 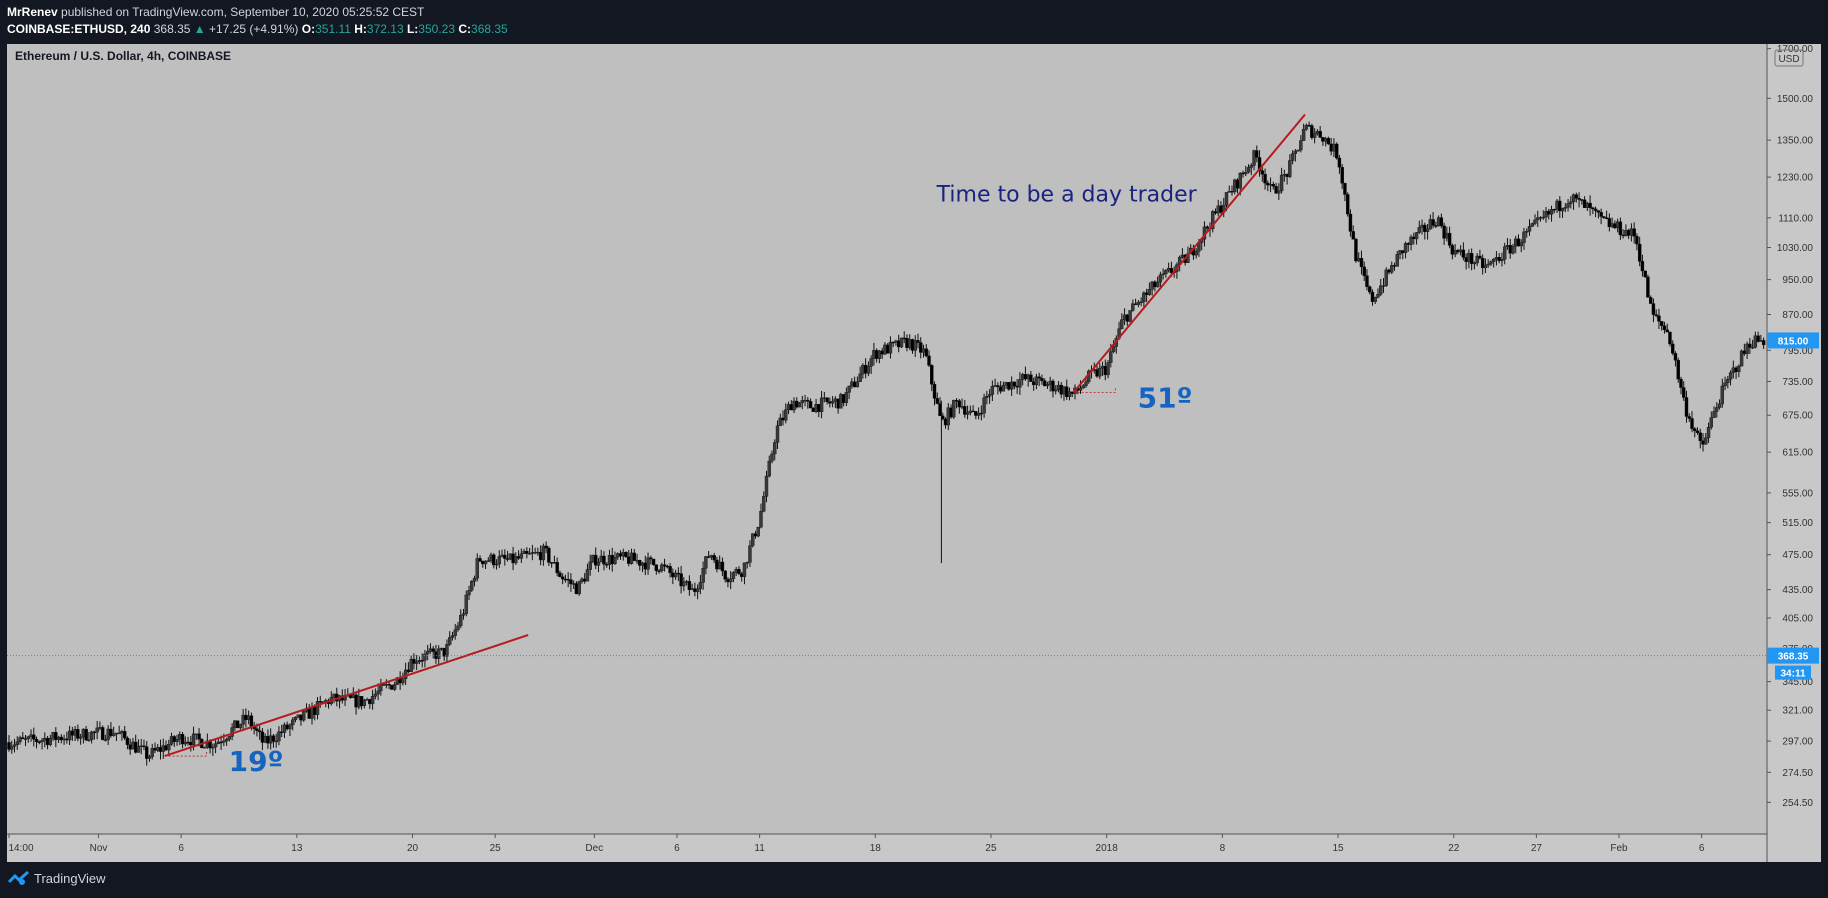 I want to click on currency-label: USD, so click(x=1788, y=59).